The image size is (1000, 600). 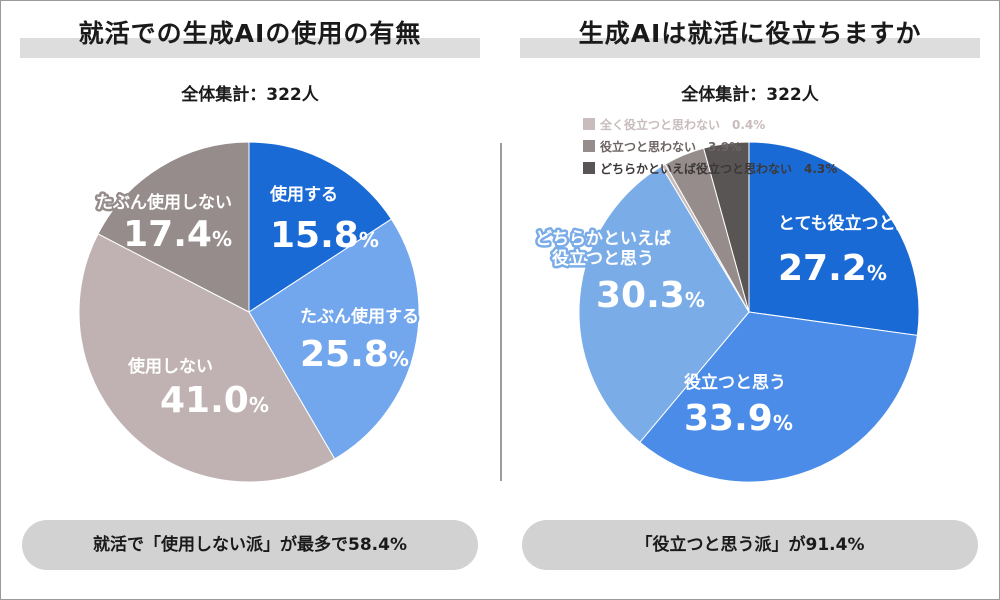 What do you see at coordinates (250, 545) in the screenshot?
I see `summary-pill-left: 就活で「使用しない派」が最多で58.4%` at bounding box center [250, 545].